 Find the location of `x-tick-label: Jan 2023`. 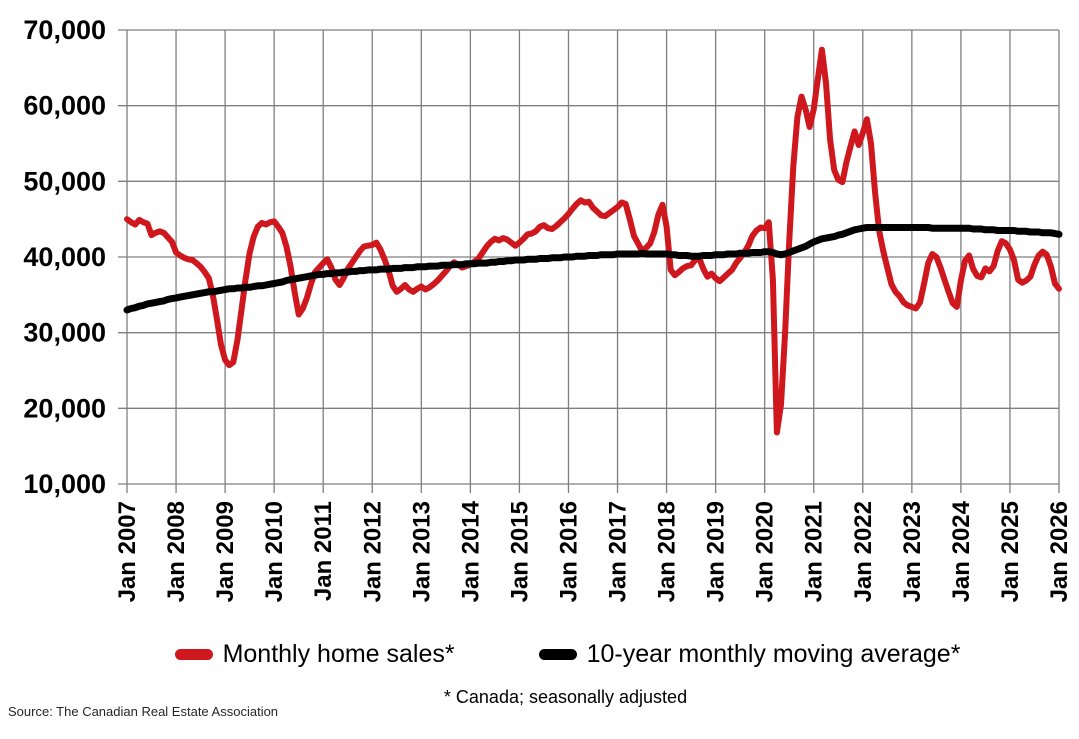

x-tick-label: Jan 2023 is located at coordinates (912, 551).